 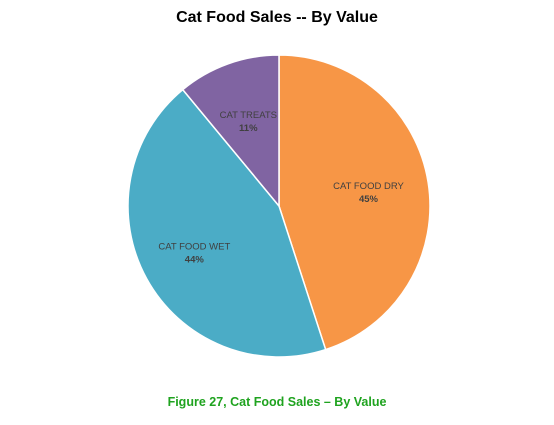 I want to click on slice-label-cat-food-dry: CAT FOOD DRY, so click(x=368, y=186).